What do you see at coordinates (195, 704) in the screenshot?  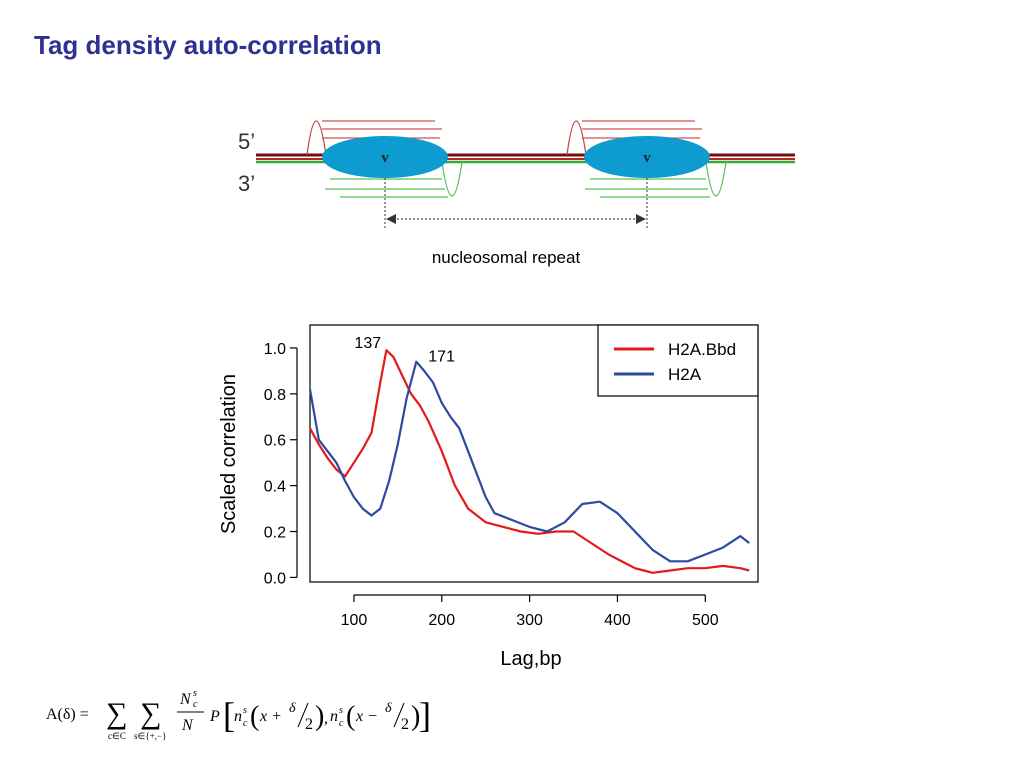 I see `formula-frac-num-sub: c` at bounding box center [195, 704].